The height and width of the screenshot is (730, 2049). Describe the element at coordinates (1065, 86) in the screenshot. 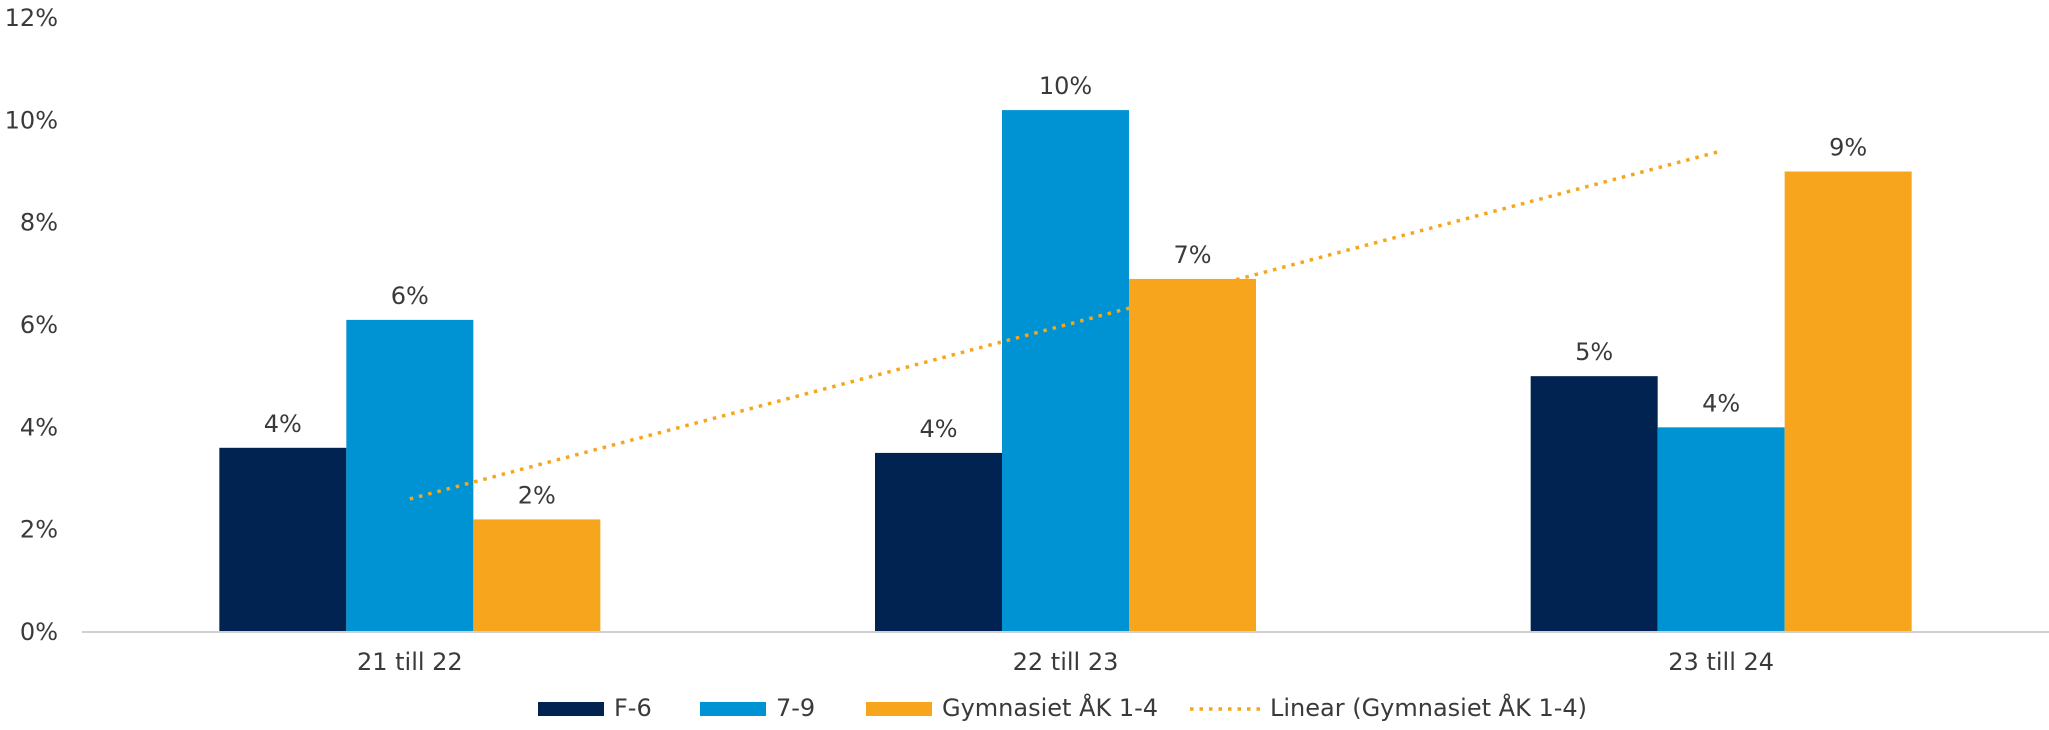

I see `data-label: 10%` at that location.